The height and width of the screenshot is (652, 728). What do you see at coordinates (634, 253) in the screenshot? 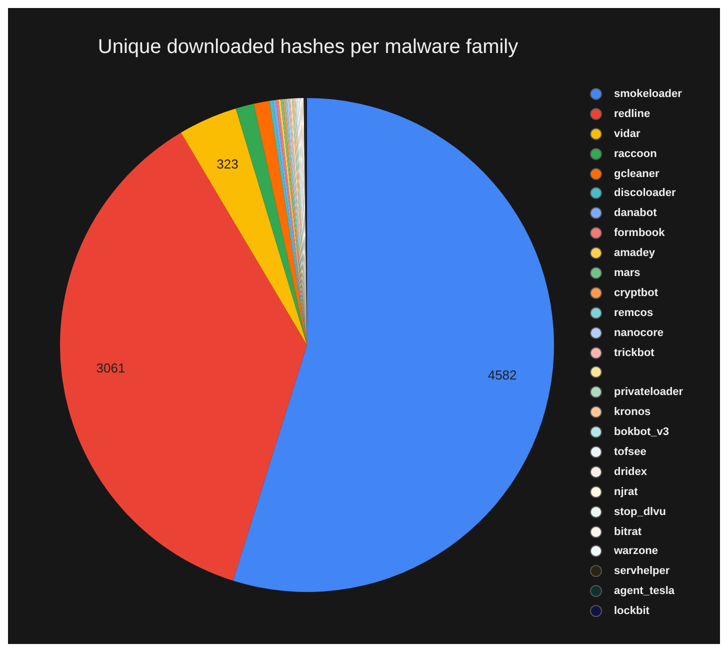
I see `legend-label: amadey` at bounding box center [634, 253].